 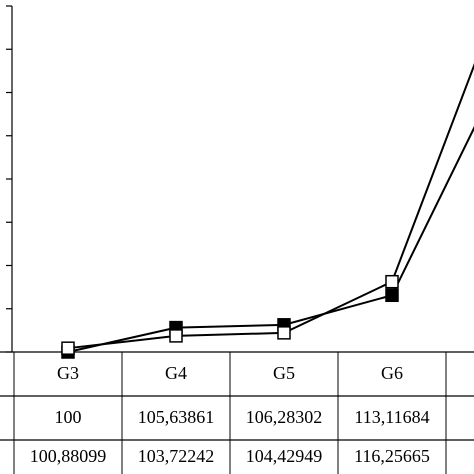 What do you see at coordinates (68, 456) in the screenshot?
I see `table-value: 100,88099` at bounding box center [68, 456].